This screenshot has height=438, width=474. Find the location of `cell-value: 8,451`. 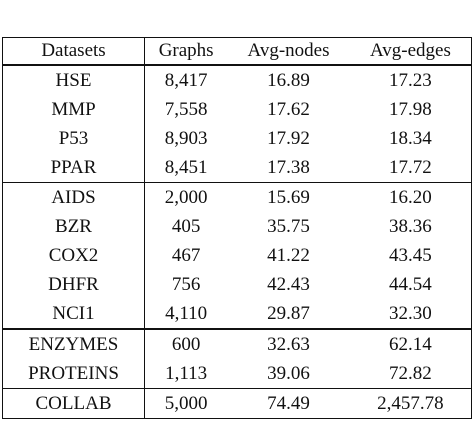

cell-value: 8,451 is located at coordinates (186, 167).